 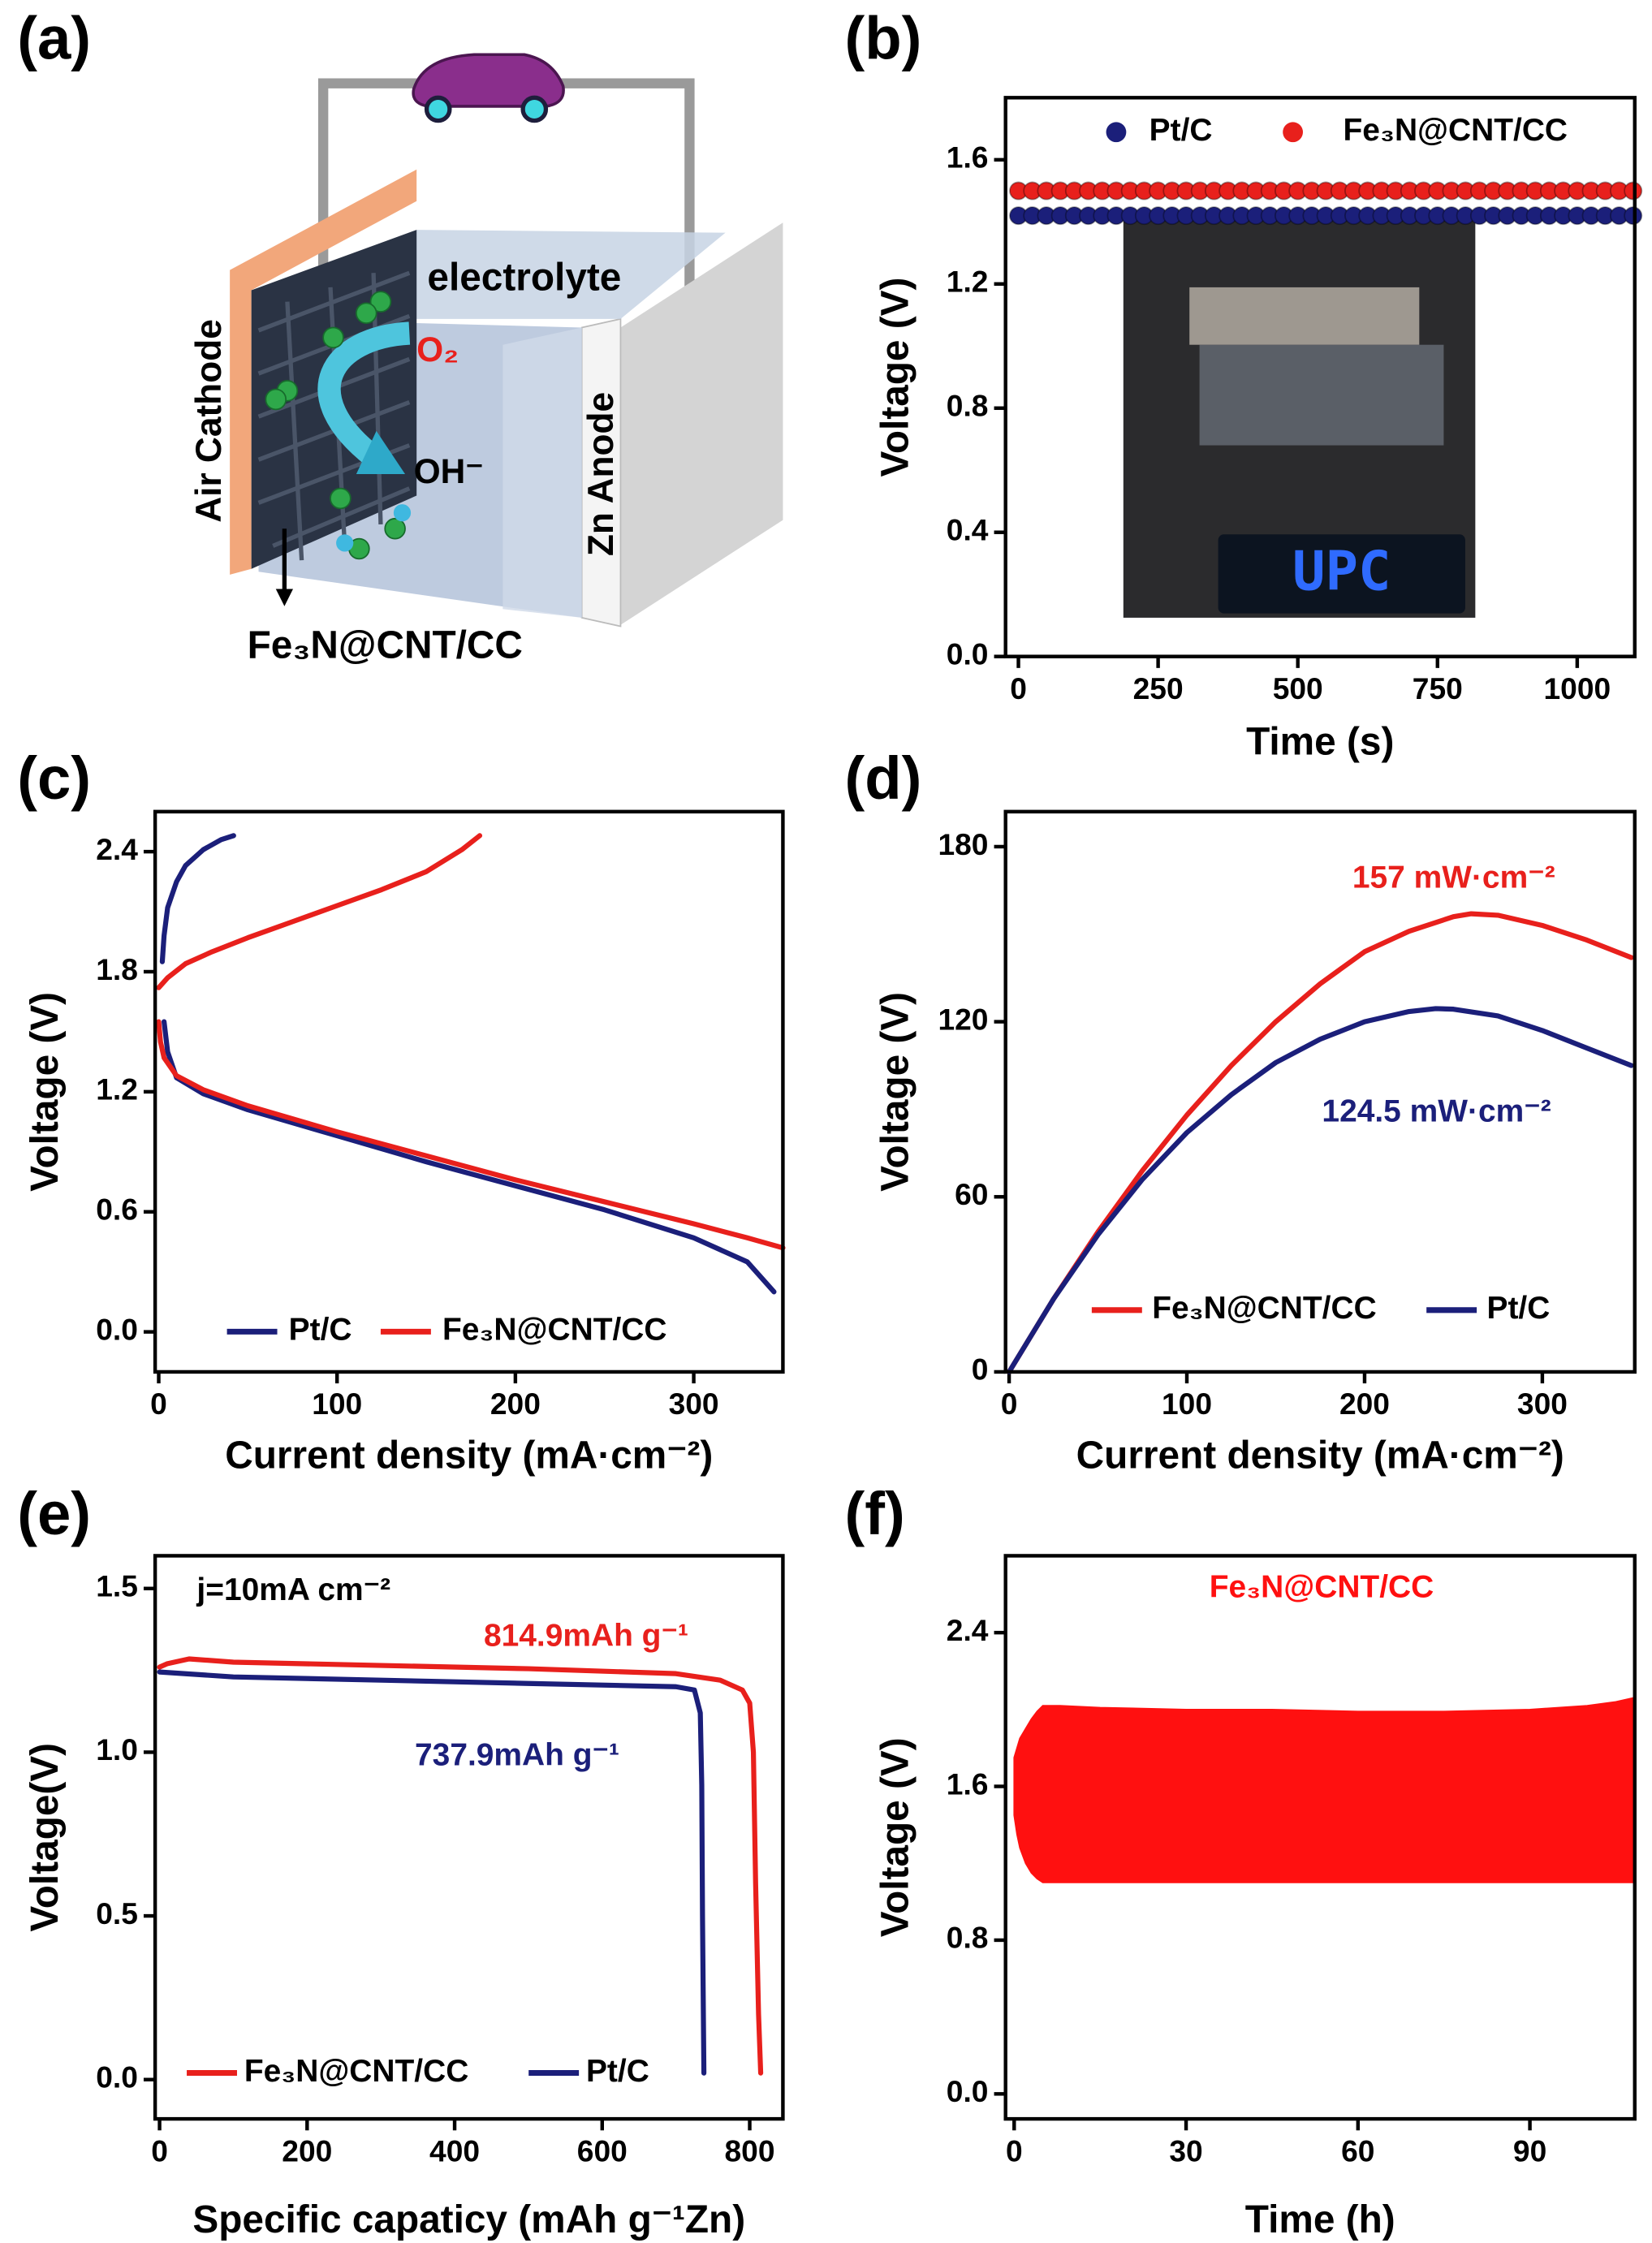 What do you see at coordinates (524, 278) in the screenshot?
I see `label: electrolyte` at bounding box center [524, 278].